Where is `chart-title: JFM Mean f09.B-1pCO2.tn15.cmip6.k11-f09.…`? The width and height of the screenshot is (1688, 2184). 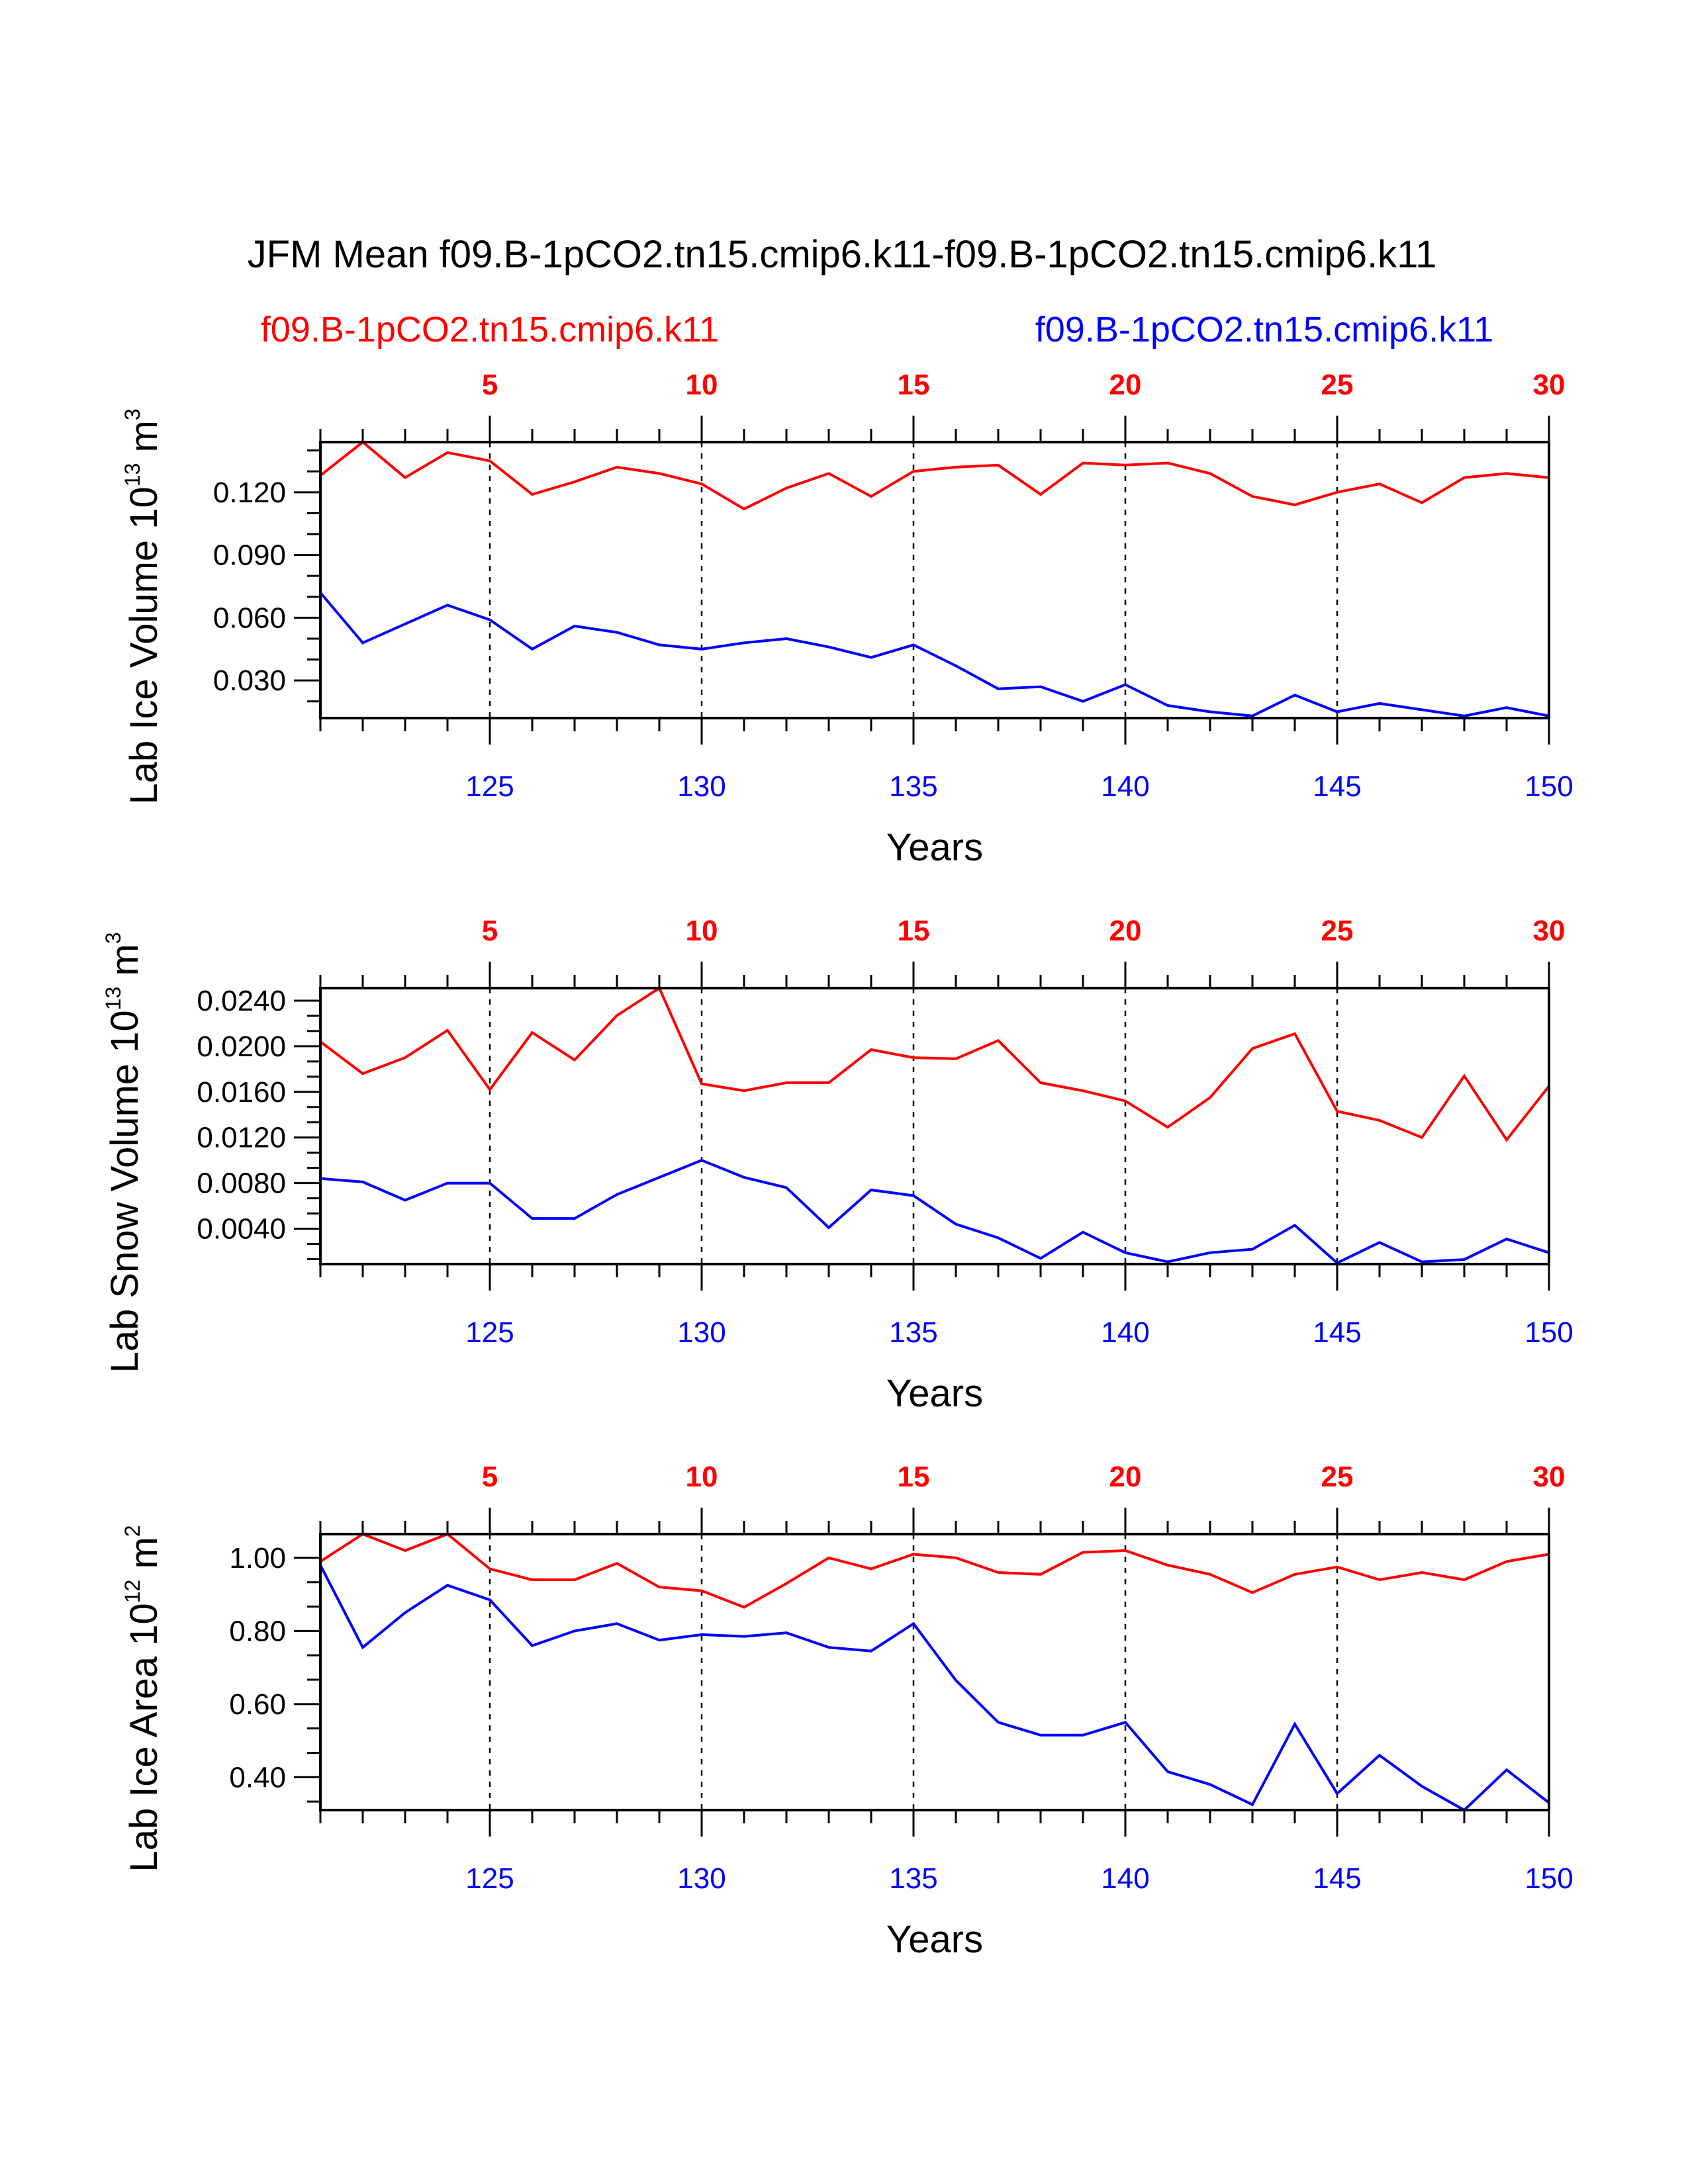 chart-title: JFM Mean f09.B-1pCO2.tn15.cmip6.k11-f09.… is located at coordinates (842, 255).